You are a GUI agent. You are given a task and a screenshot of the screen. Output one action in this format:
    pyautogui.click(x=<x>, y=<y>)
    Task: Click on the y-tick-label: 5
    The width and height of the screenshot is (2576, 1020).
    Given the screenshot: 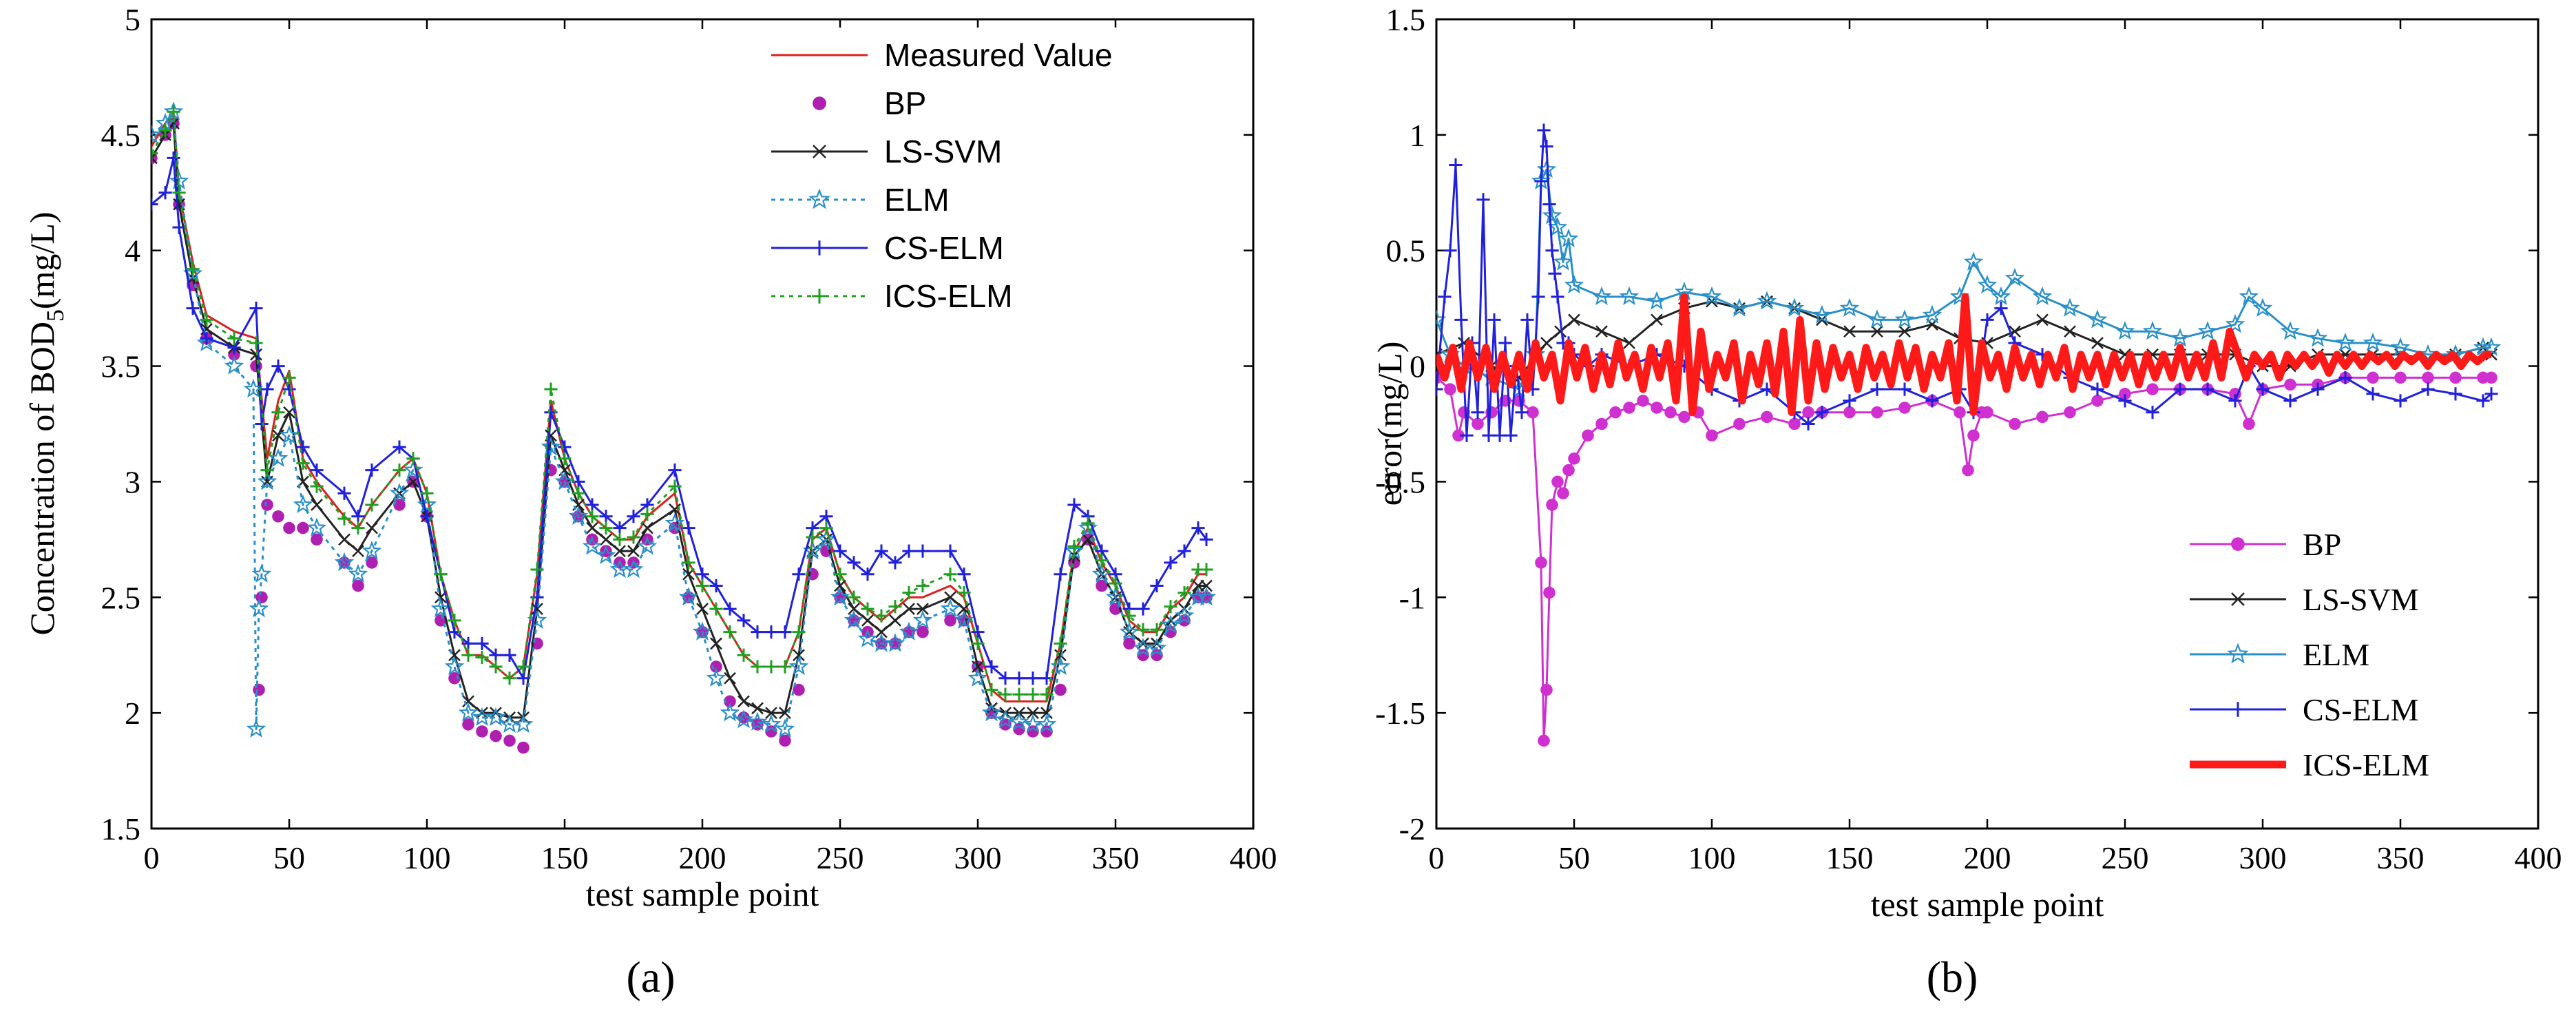 What is the action you would take?
    pyautogui.click(x=132, y=19)
    